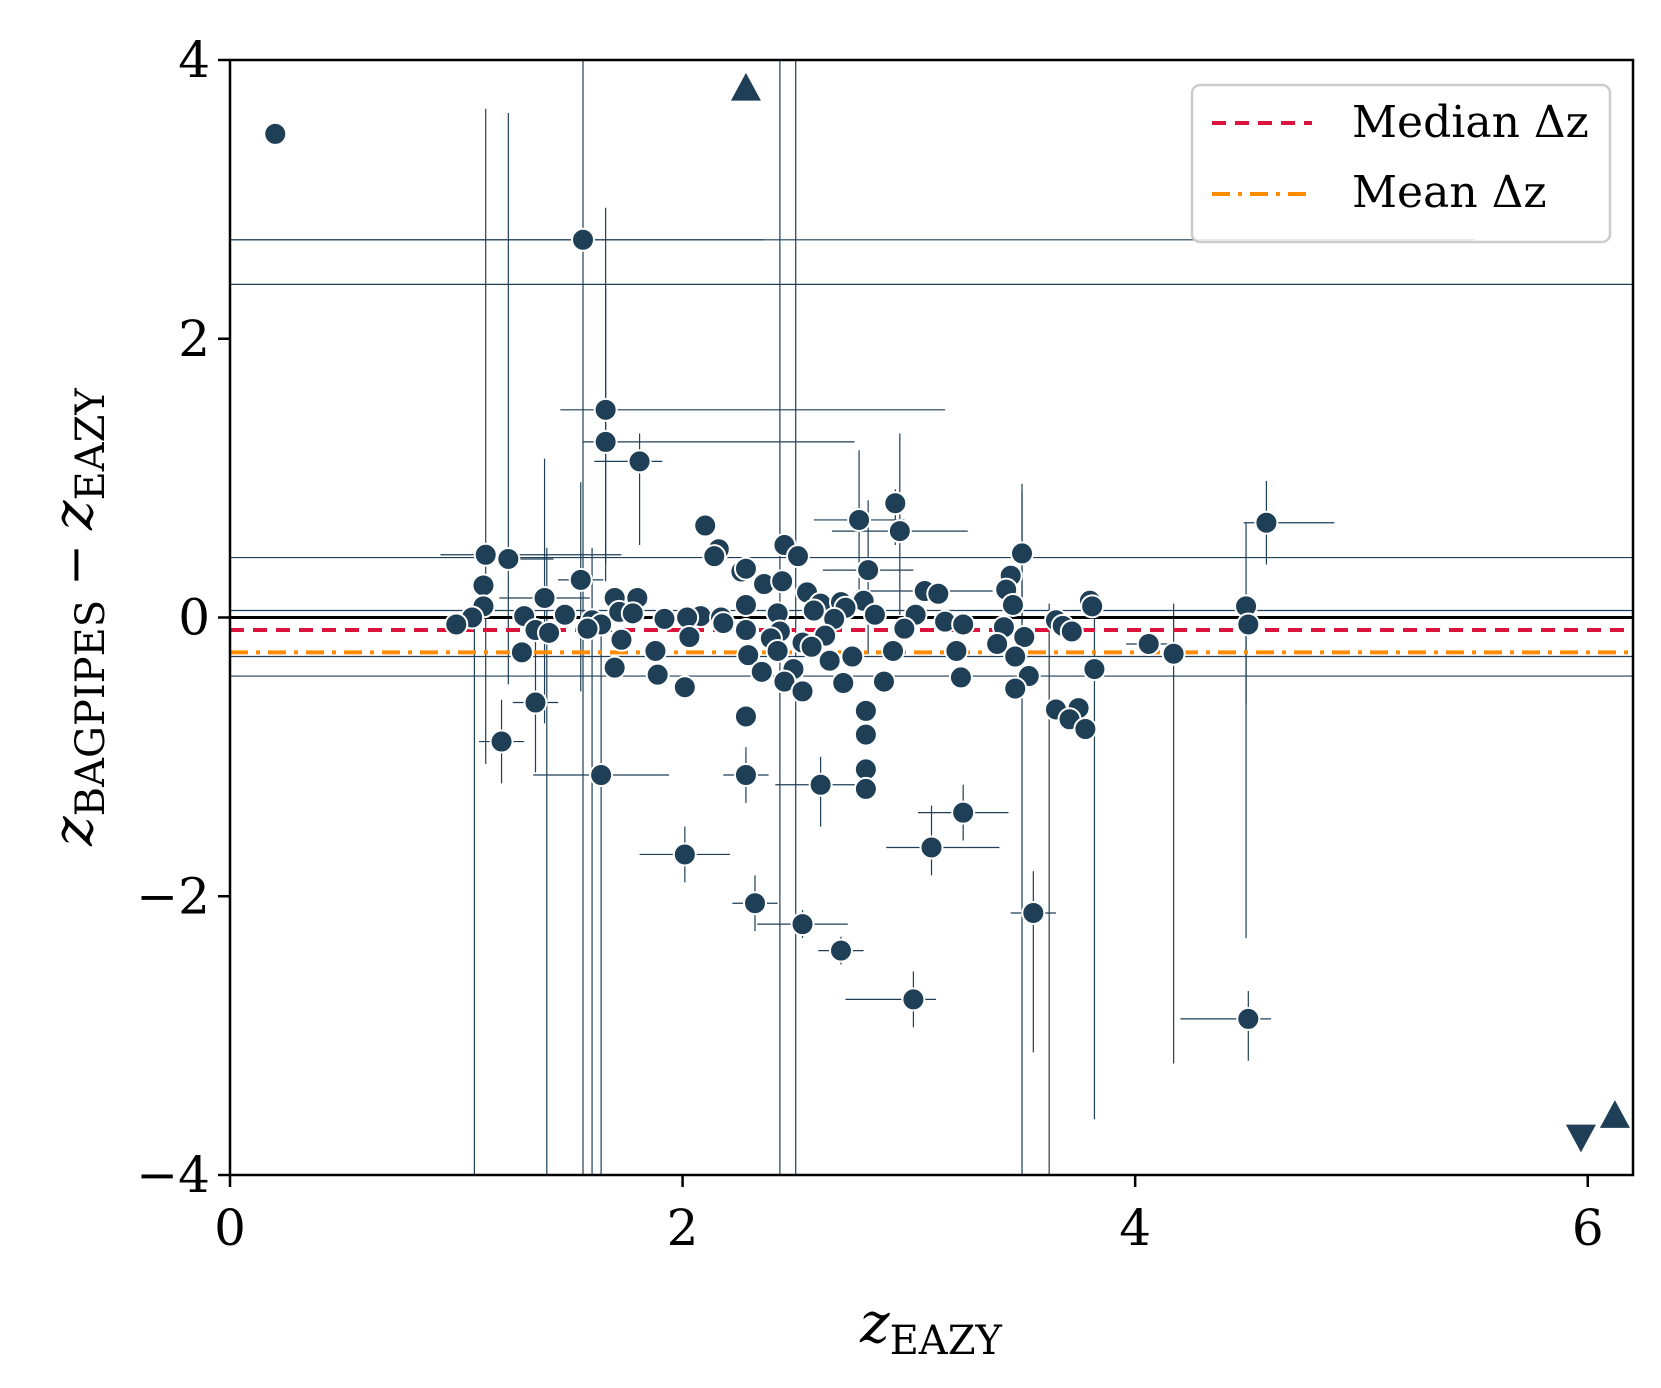 The height and width of the screenshot is (1388, 1661). What do you see at coordinates (194, 60) in the screenshot?
I see `y-tick-label-4: 4` at bounding box center [194, 60].